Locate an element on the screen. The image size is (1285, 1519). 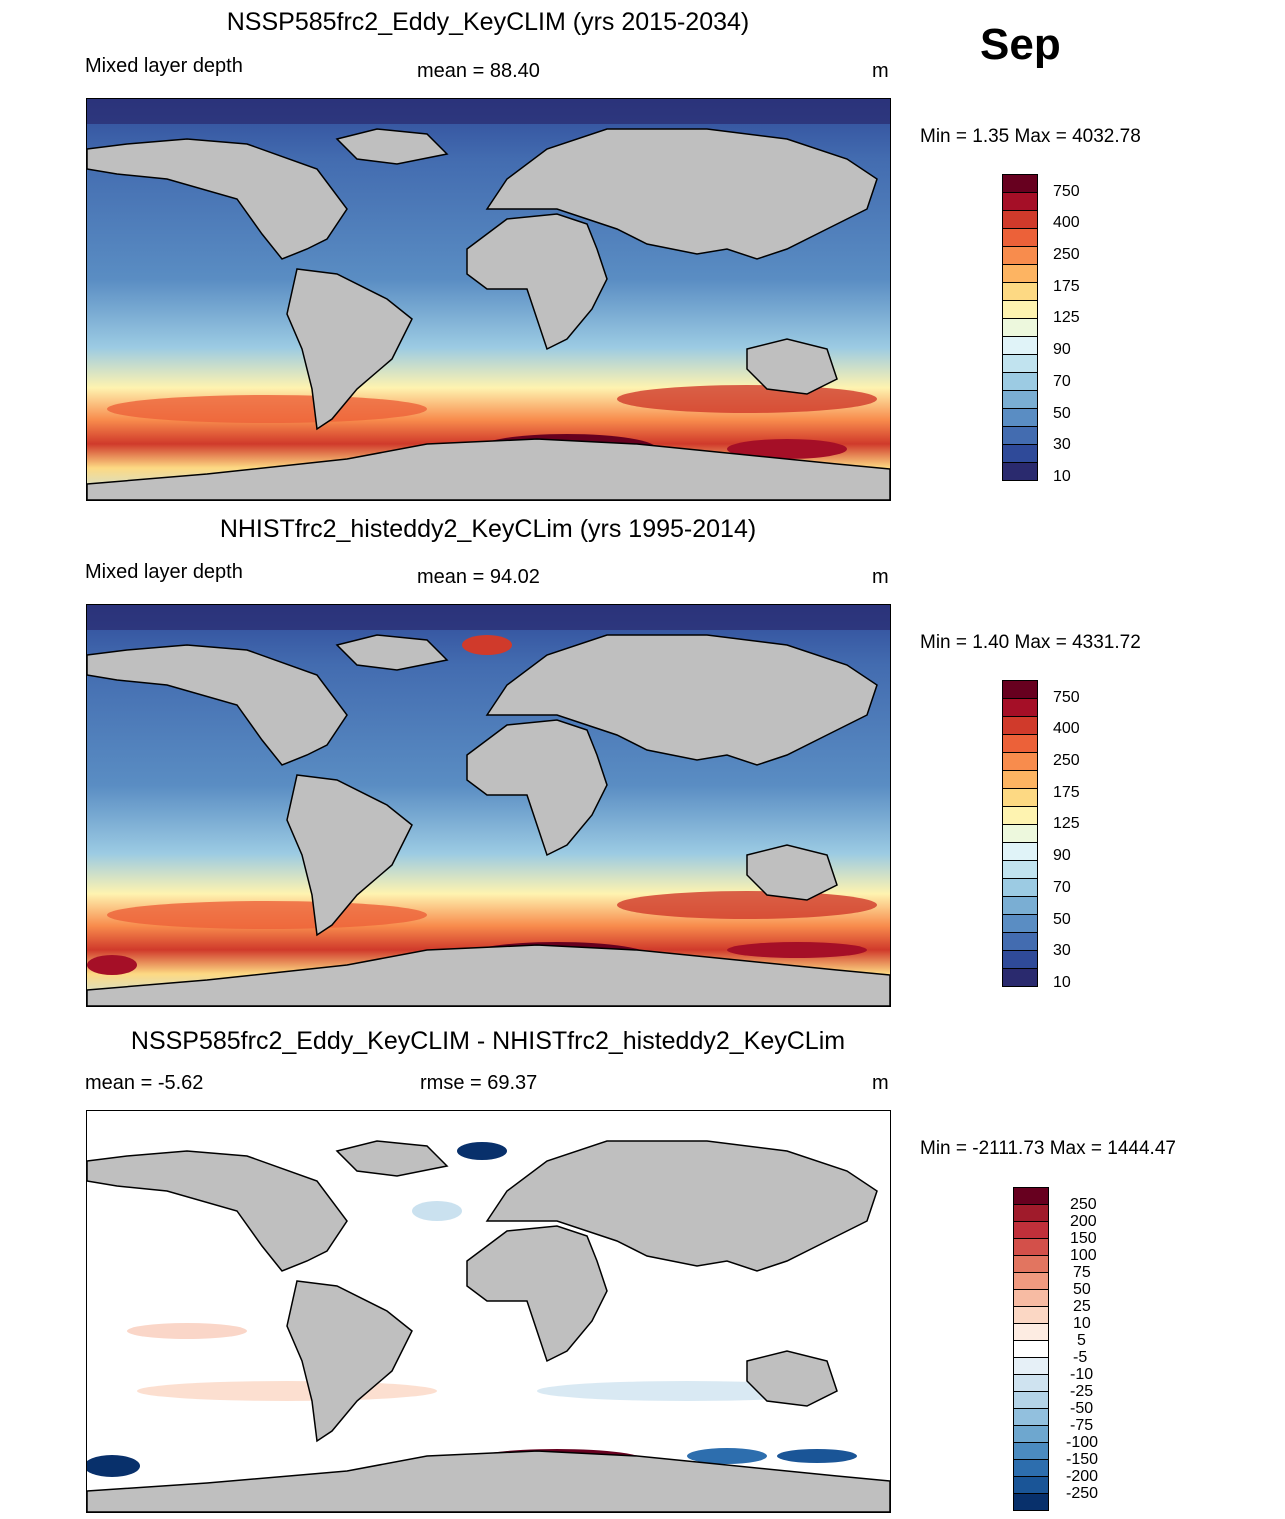
panel2-center-label: mean = 94.02 is located at coordinates (478, 577).